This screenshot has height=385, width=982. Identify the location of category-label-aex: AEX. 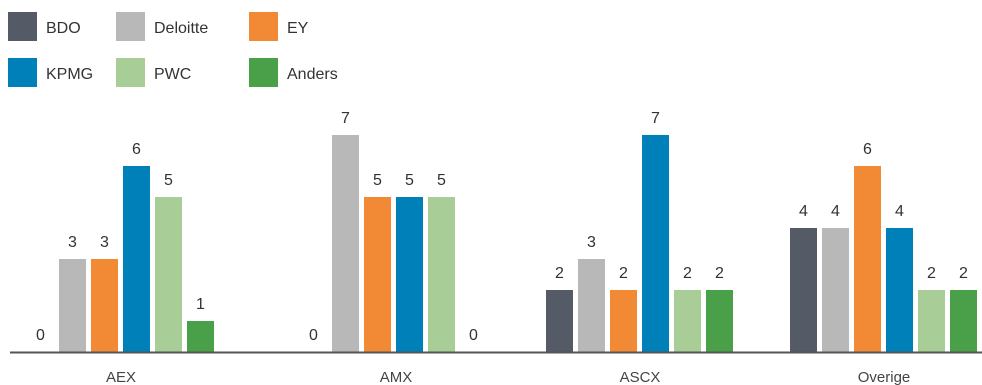
(121, 377).